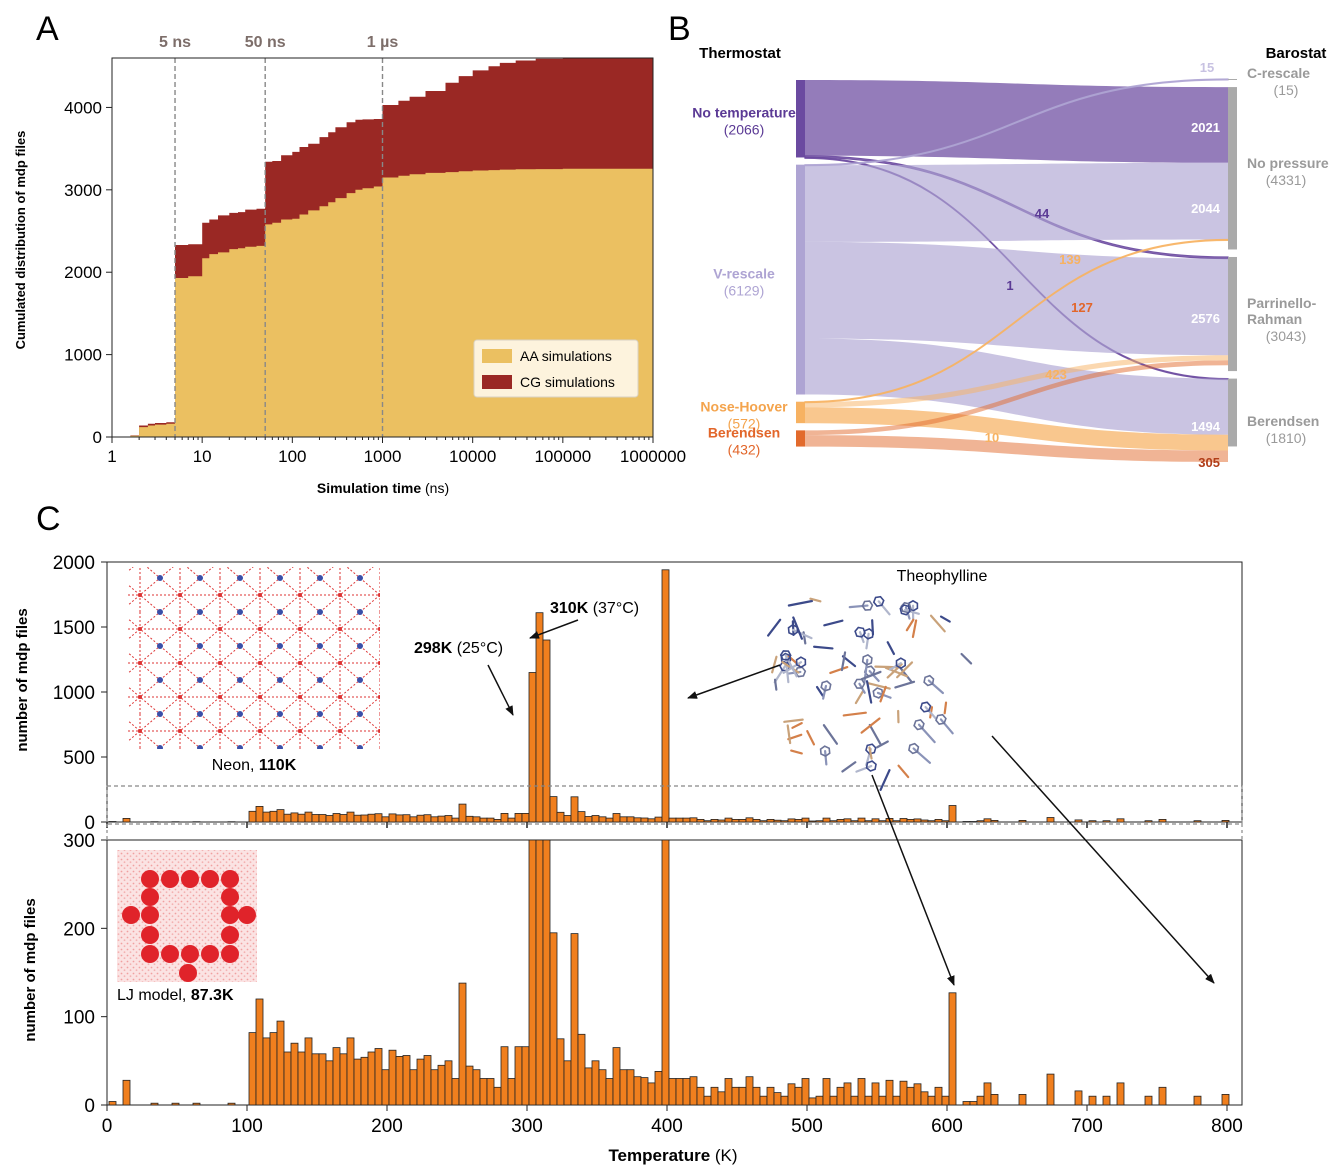  Describe the element at coordinates (202, 456) in the screenshot. I see `x-tick-label: 10` at that location.